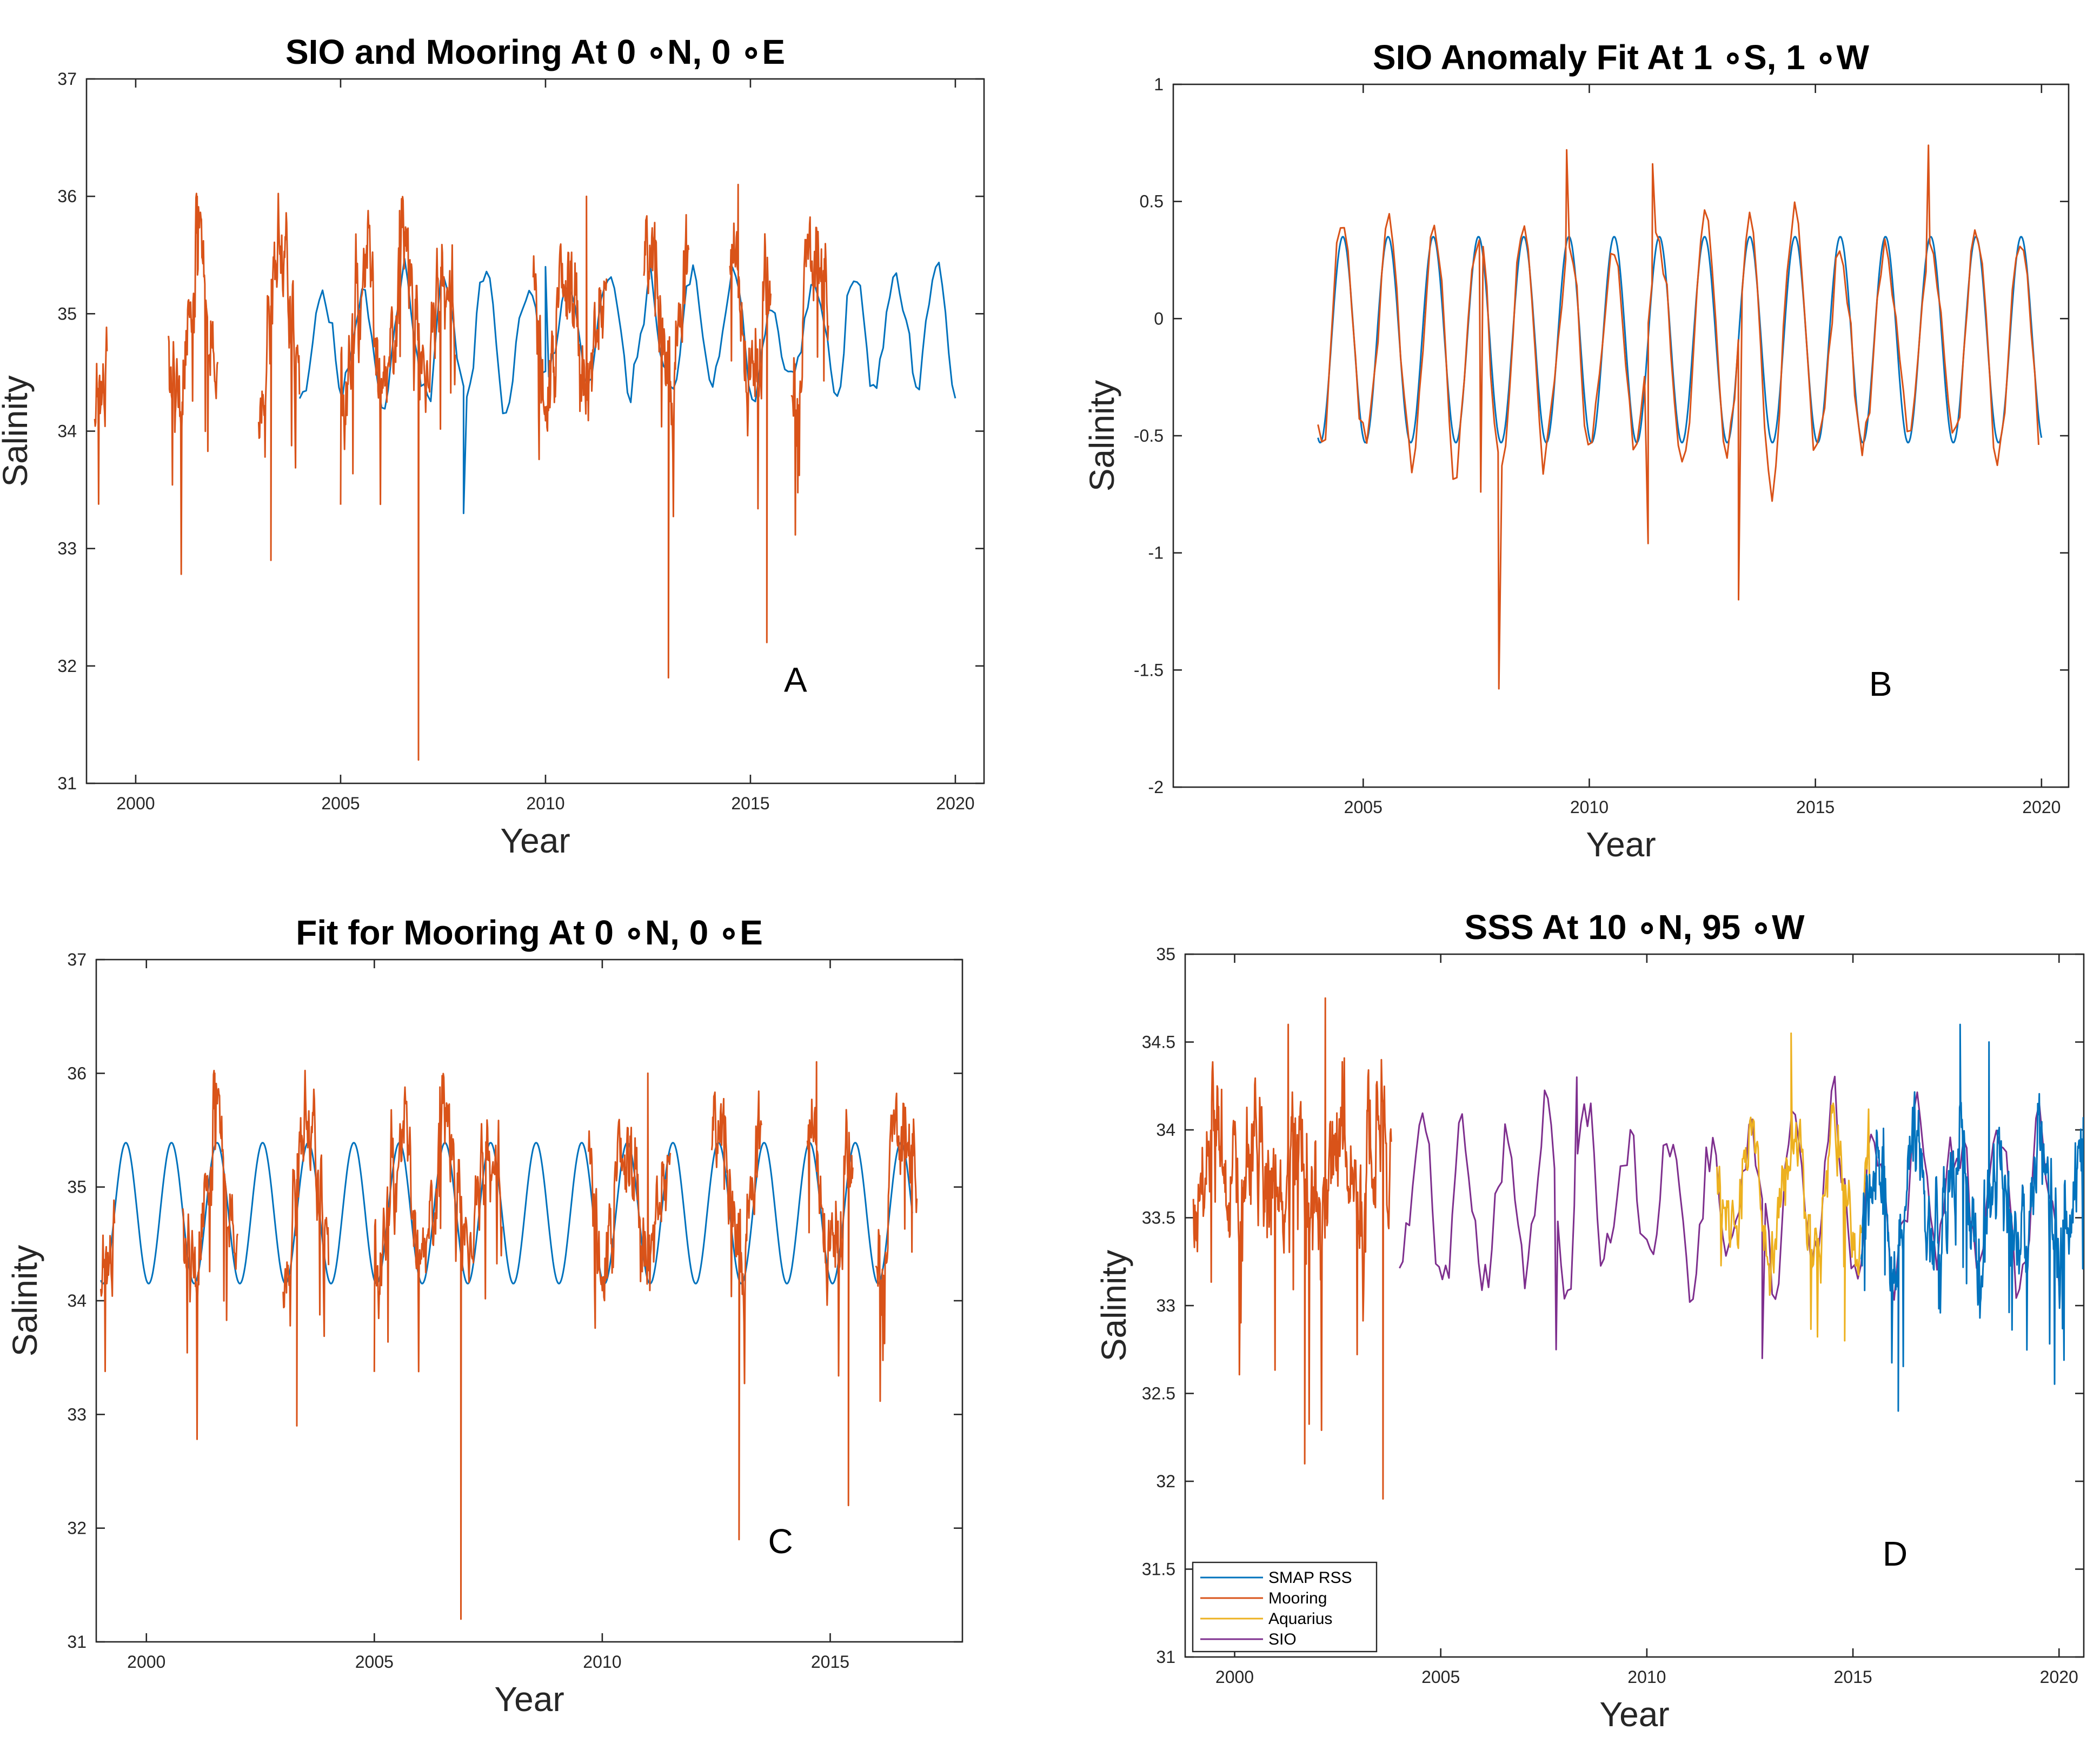  What do you see at coordinates (1634, 1714) in the screenshot?
I see `panel-d-xlabel: Year` at bounding box center [1634, 1714].